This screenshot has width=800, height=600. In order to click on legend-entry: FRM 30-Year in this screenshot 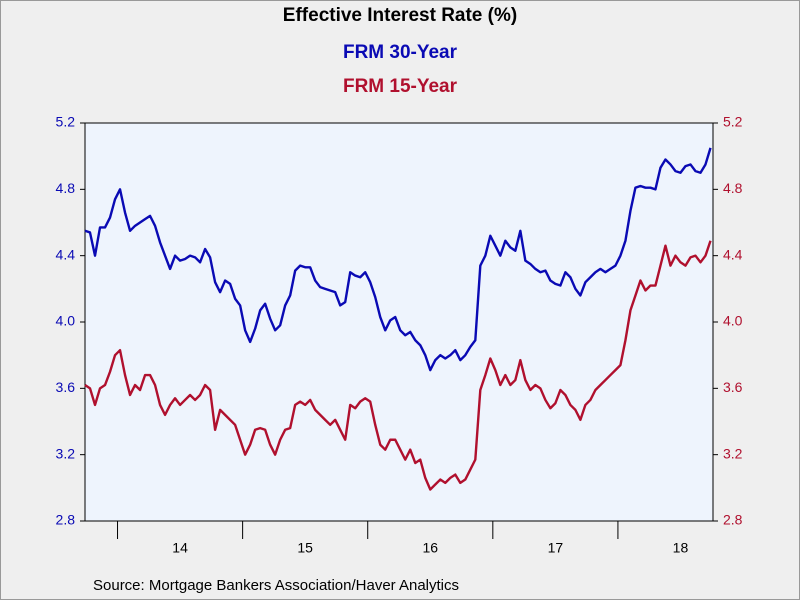, I will do `click(400, 52)`.